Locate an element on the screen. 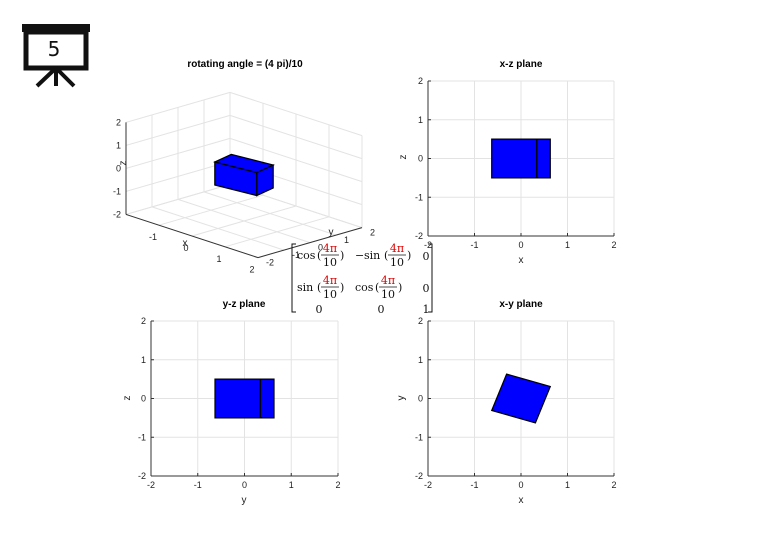 The width and height of the screenshot is (759, 548). matrix-left-bracket is located at coordinates (293, 278).